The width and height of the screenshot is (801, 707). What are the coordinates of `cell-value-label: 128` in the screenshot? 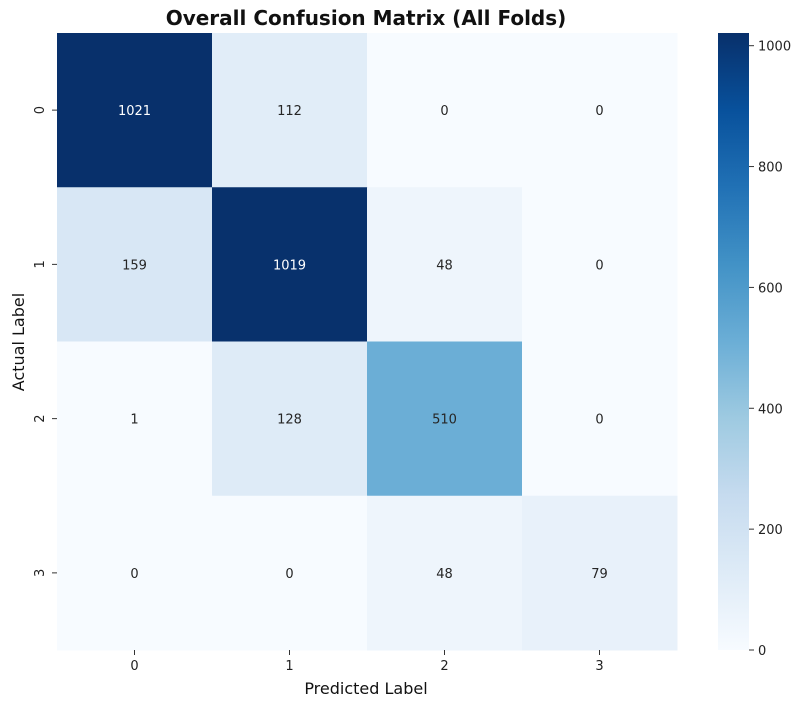 It's located at (289, 420).